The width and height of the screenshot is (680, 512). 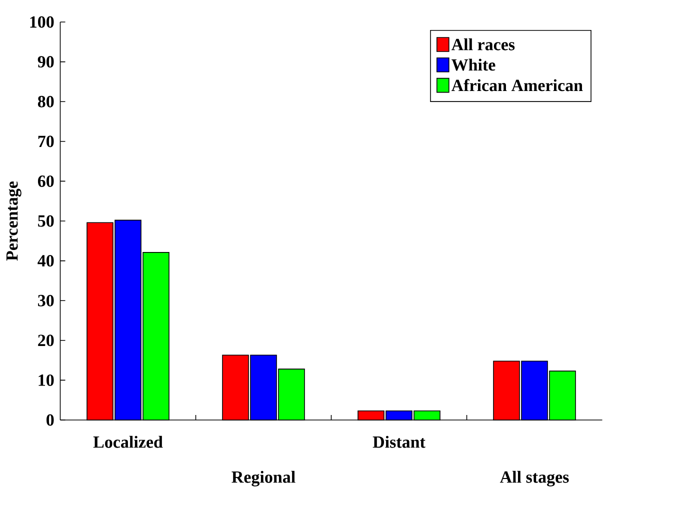 I want to click on y-tick-label: 20, so click(x=46, y=340).